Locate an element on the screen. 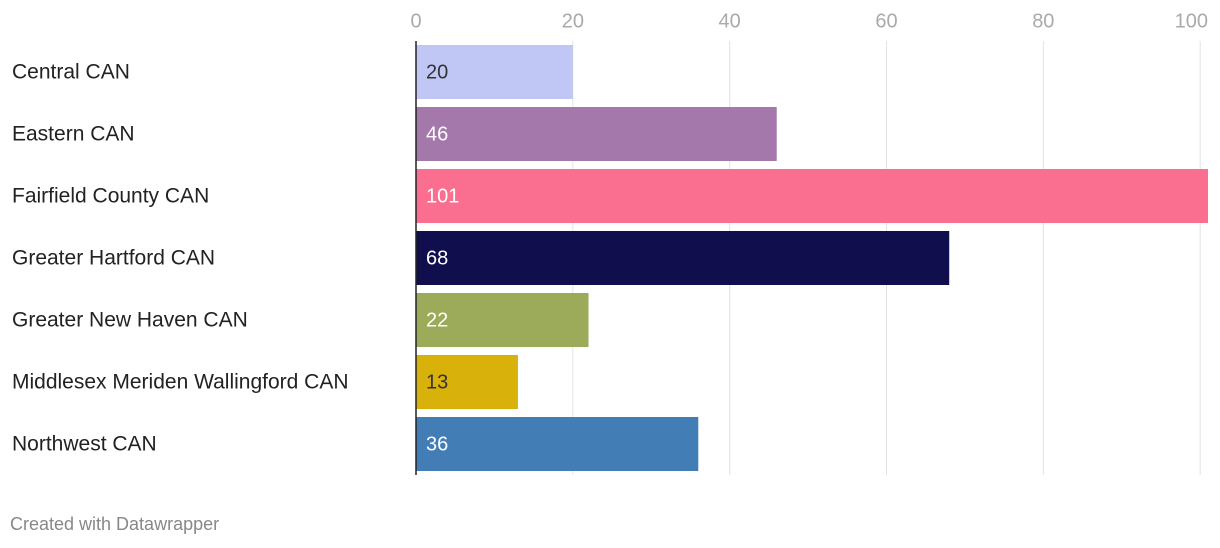  category-label: Greater New Haven CAN is located at coordinates (130, 320).